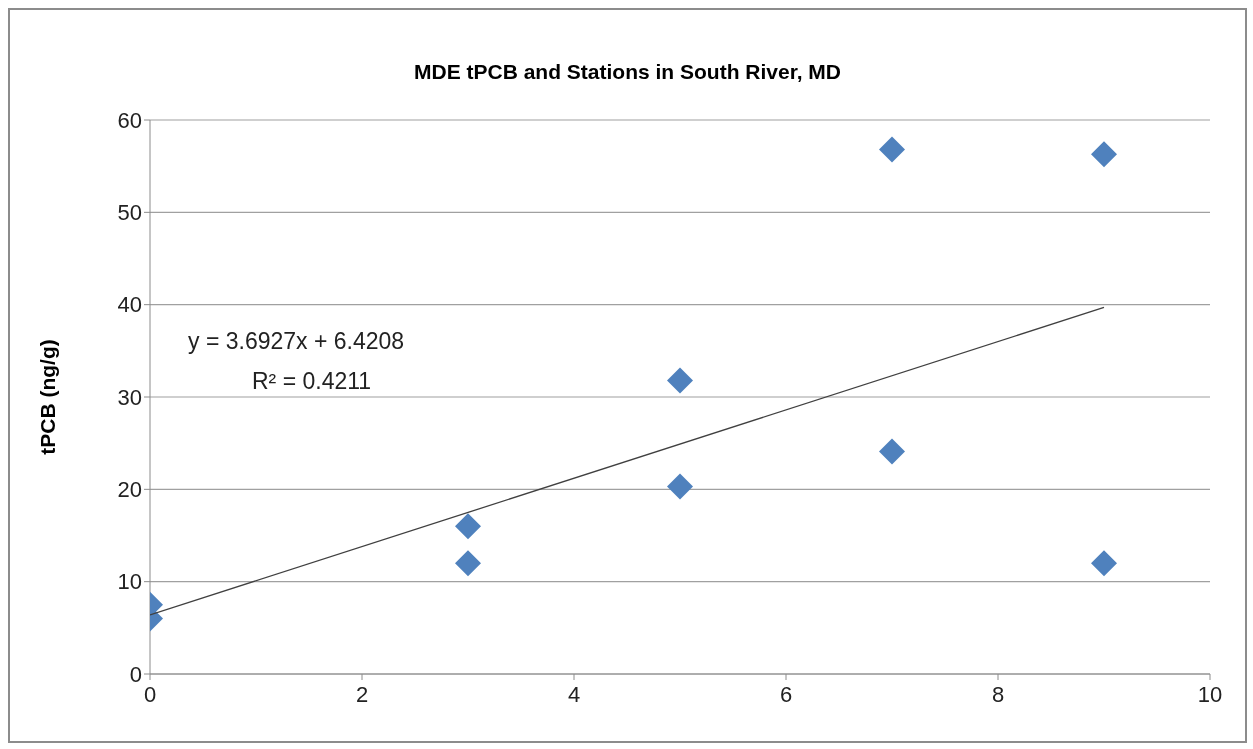 The width and height of the screenshot is (1253, 749). I want to click on annotation: y = 3.6927x + 6.4208, so click(296, 341).